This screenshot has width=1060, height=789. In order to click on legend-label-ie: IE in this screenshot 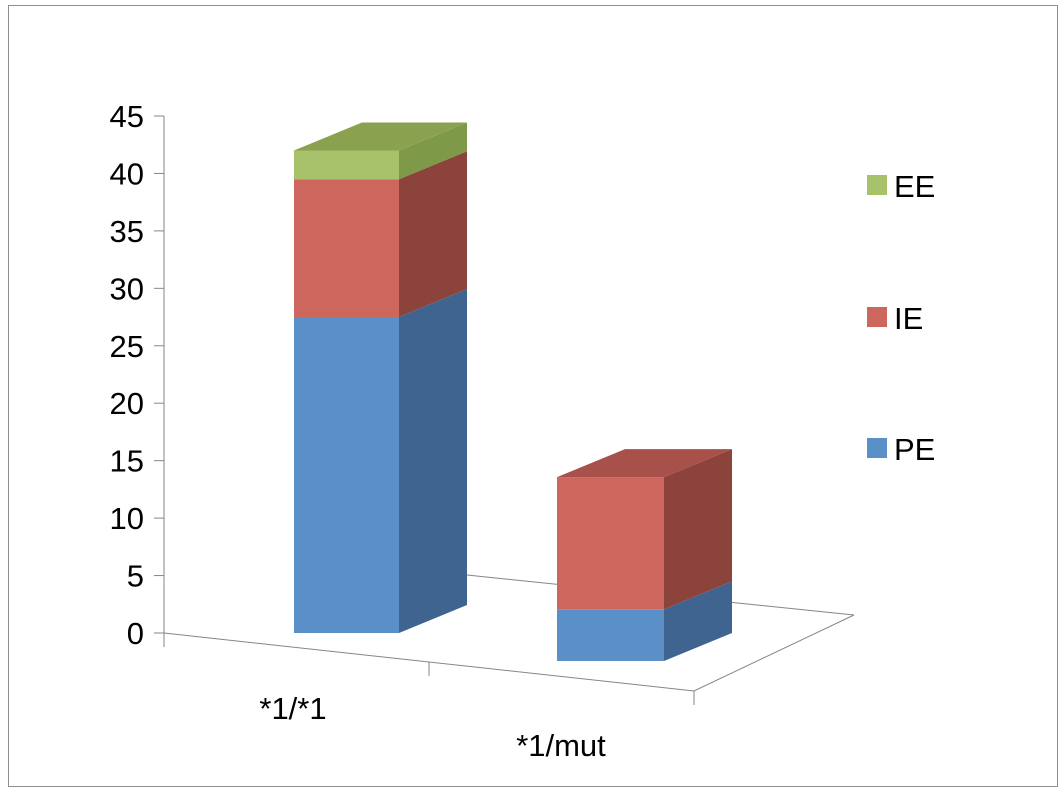, I will do `click(908, 318)`.